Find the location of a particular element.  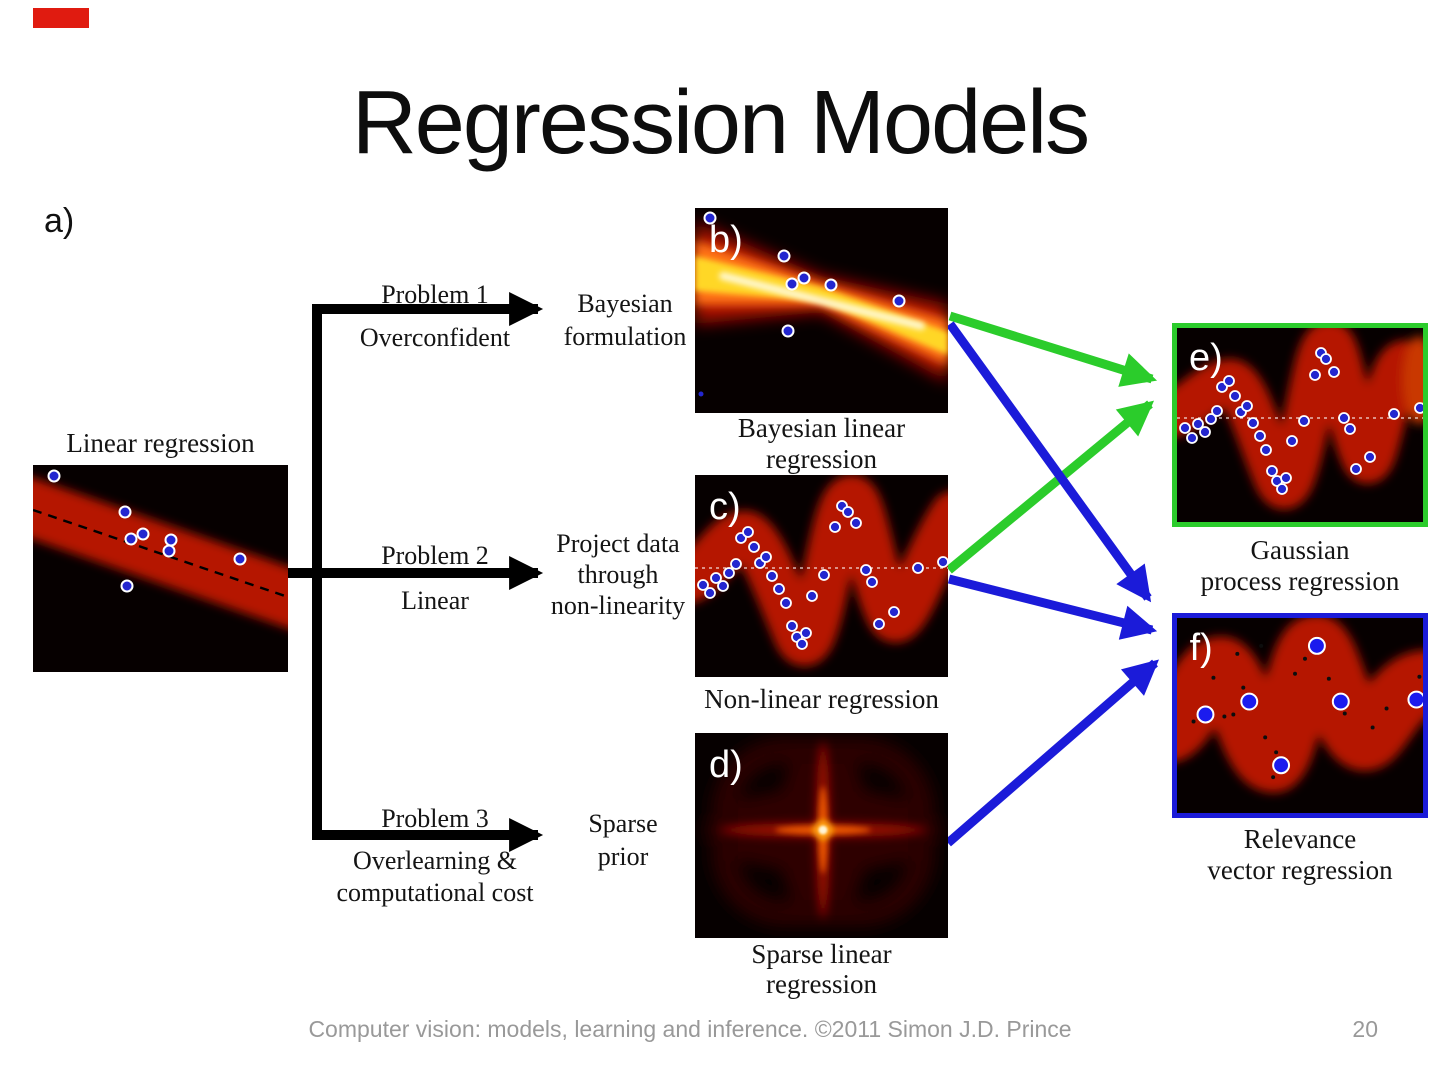

green-arrows is located at coordinates (1052, 442).